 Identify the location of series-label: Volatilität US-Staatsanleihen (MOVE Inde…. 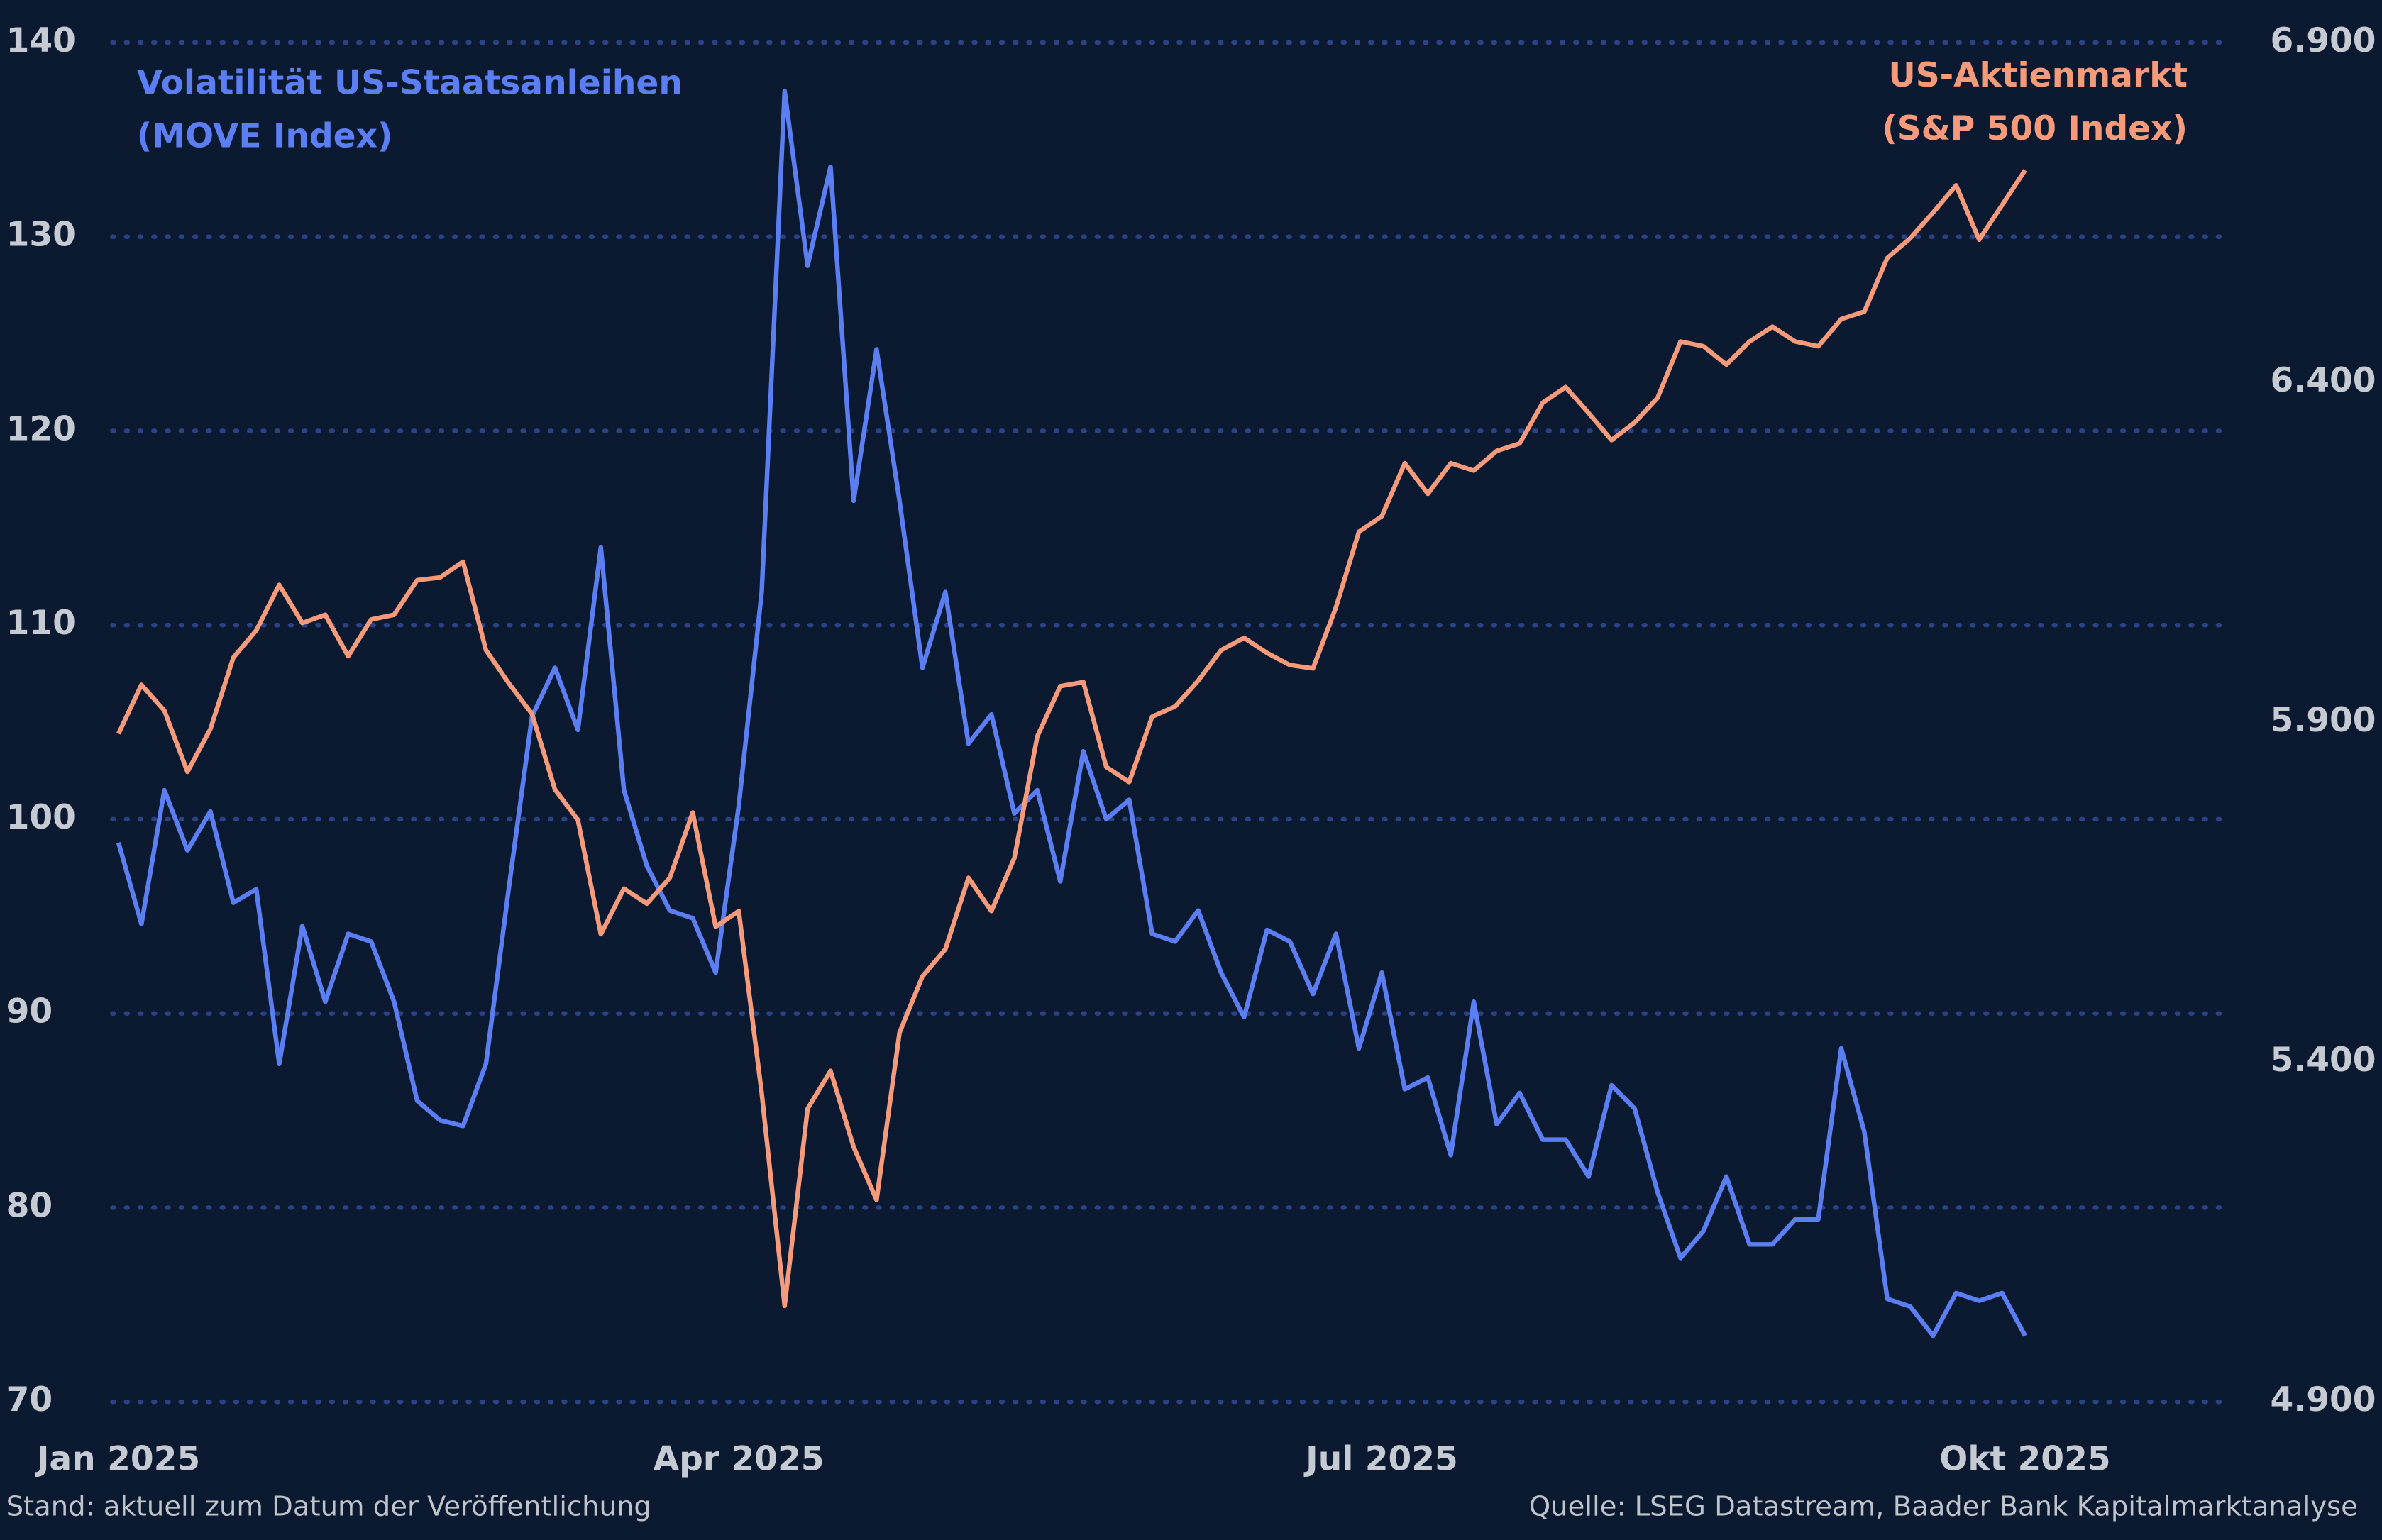
(410, 111).